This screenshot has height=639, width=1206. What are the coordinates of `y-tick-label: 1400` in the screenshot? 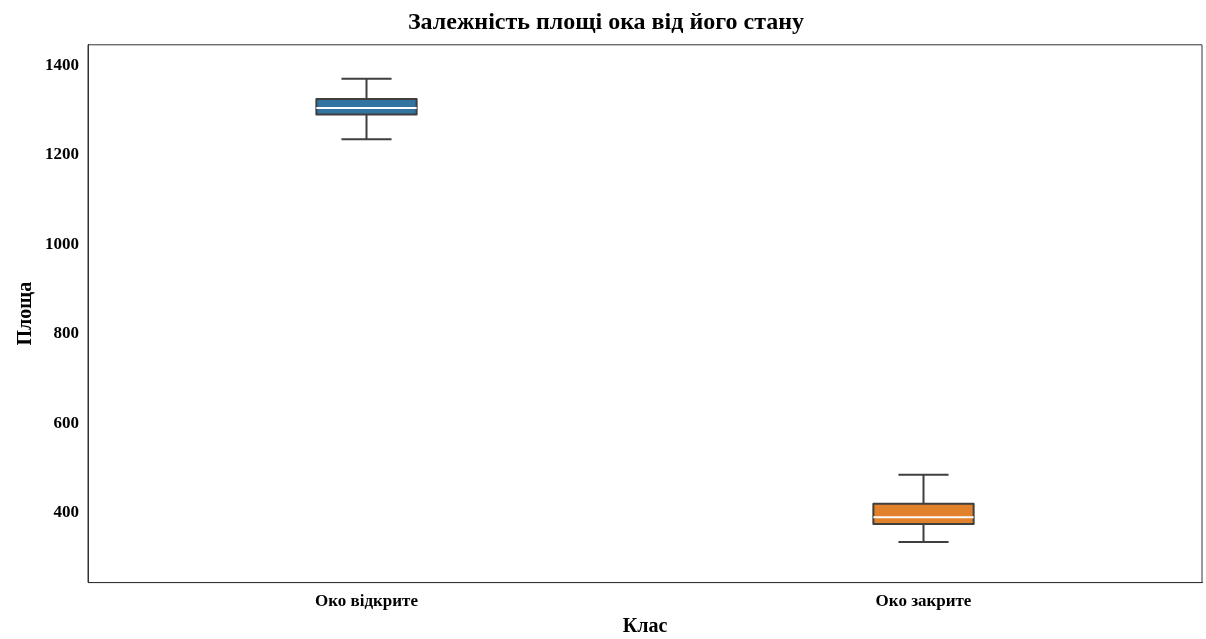 It's located at (62, 64).